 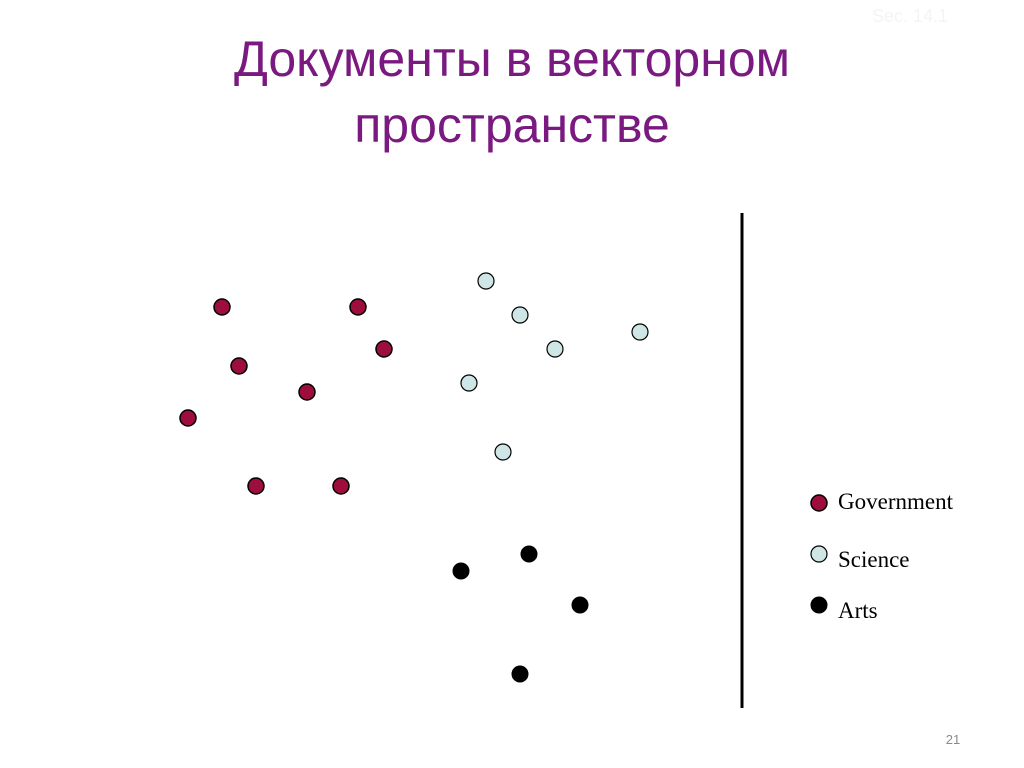 I want to click on government-dots, so click(x=286, y=396).